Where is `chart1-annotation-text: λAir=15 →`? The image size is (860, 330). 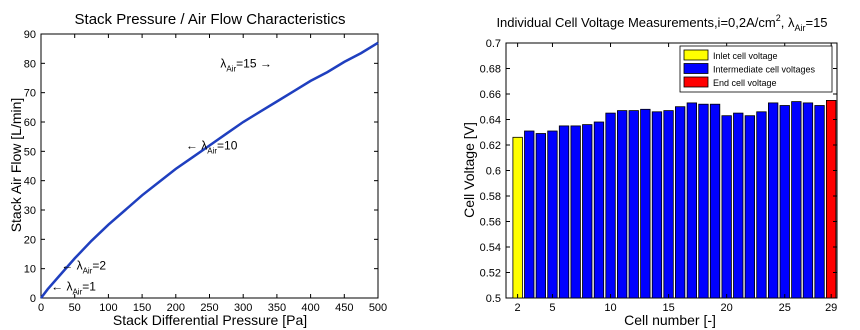
chart1-annotation-text: λAir=15 → is located at coordinates (245, 64).